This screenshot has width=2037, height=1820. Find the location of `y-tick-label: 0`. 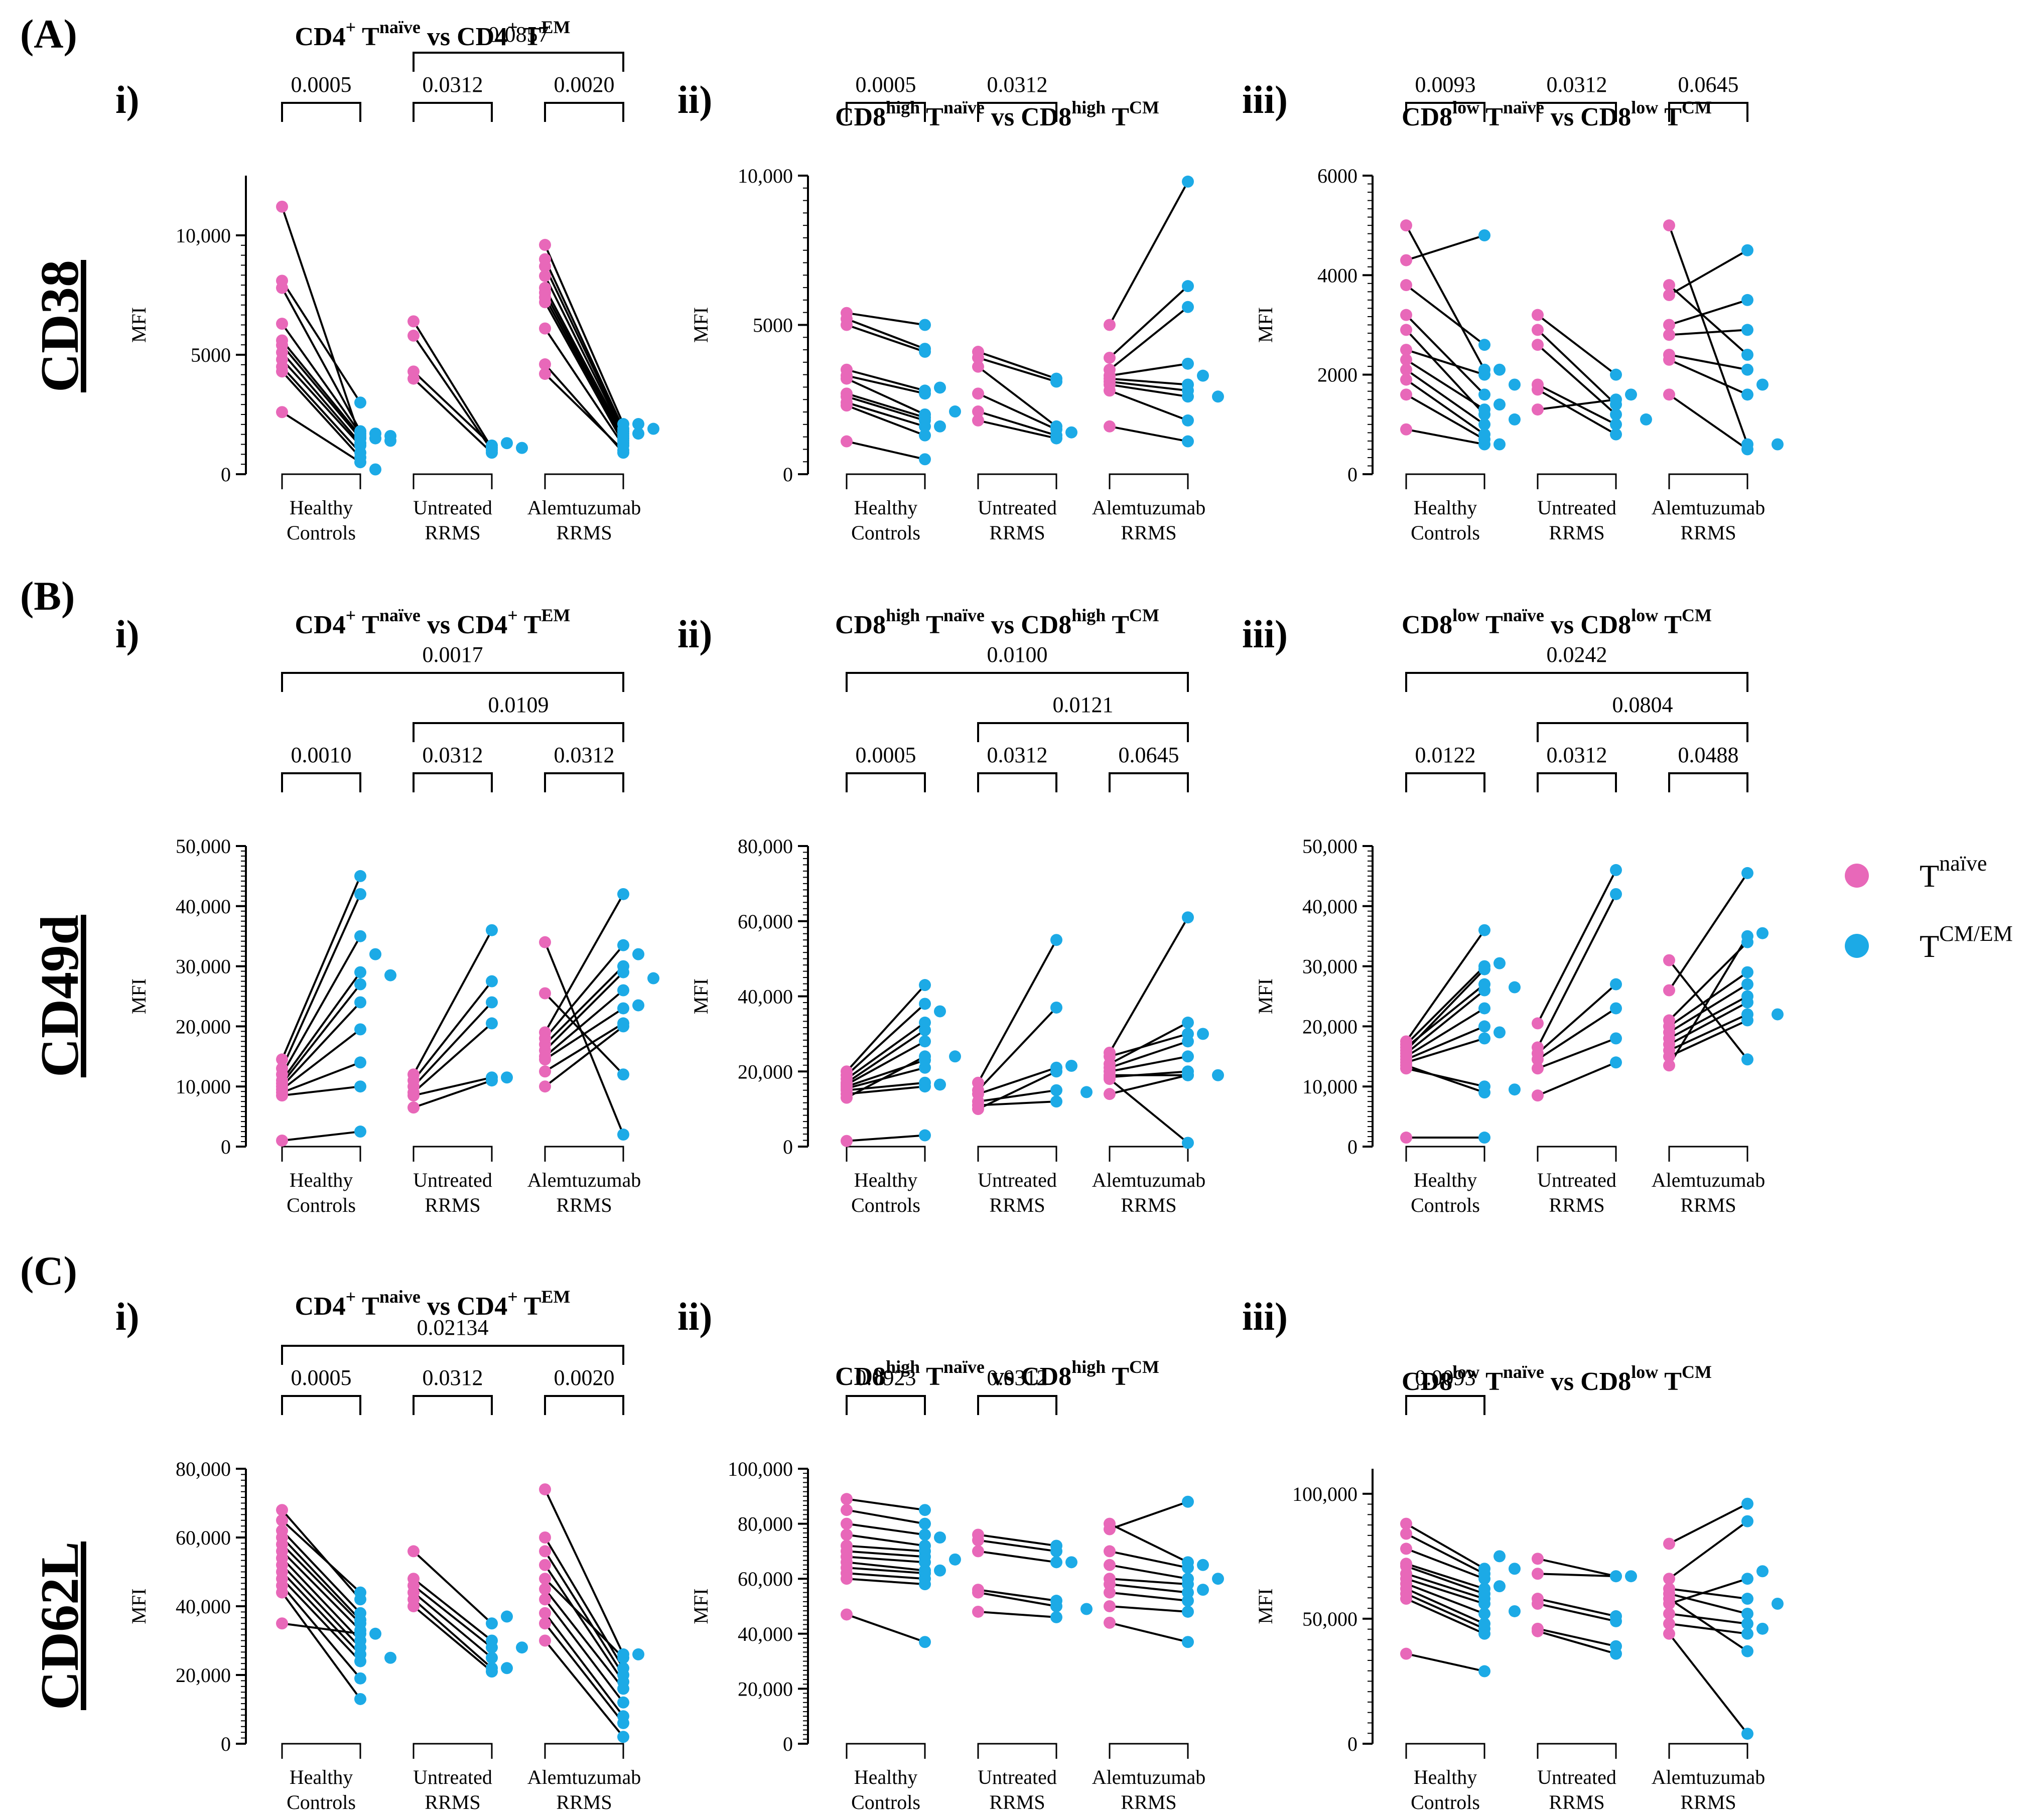

y-tick-label: 0 is located at coordinates (788, 1744).